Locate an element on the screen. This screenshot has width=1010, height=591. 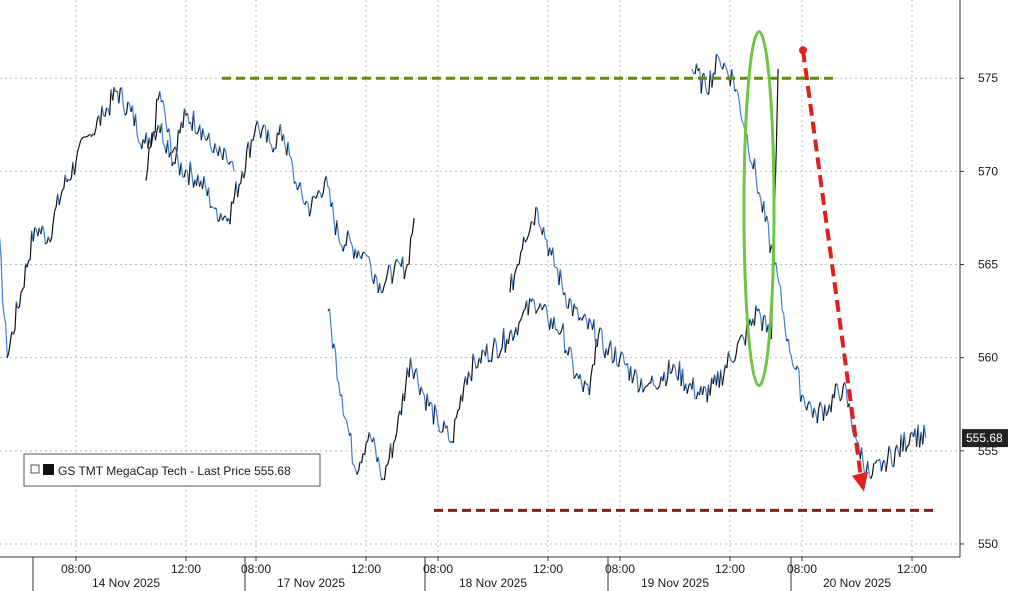
last-price-label: 555.68 is located at coordinates (984, 438).